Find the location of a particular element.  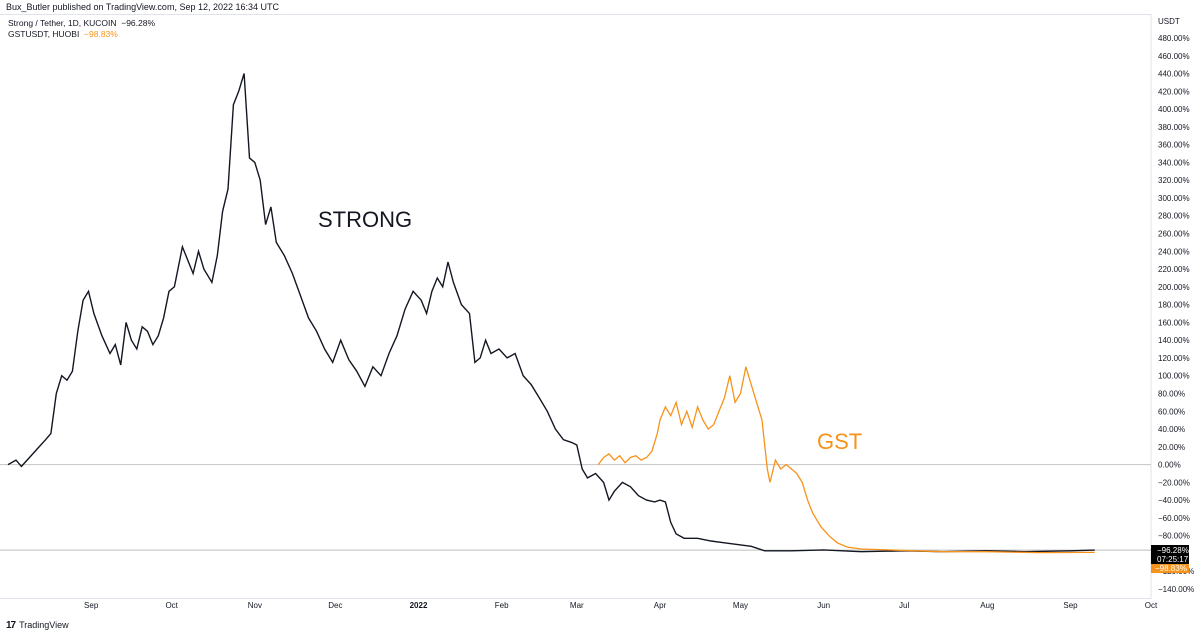

y-tick-label: −60.00% is located at coordinates (1174, 518).